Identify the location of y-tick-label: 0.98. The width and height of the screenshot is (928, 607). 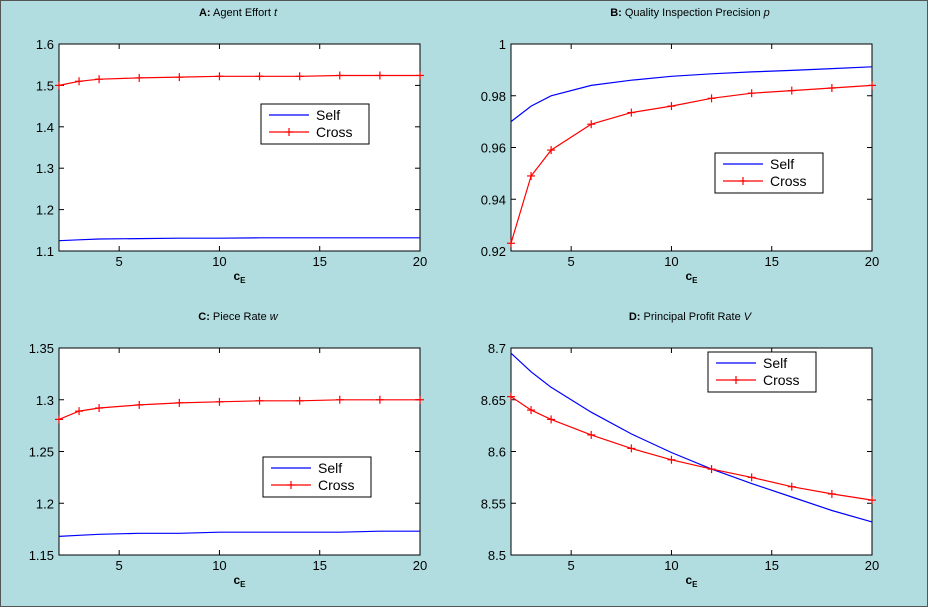
(493, 96).